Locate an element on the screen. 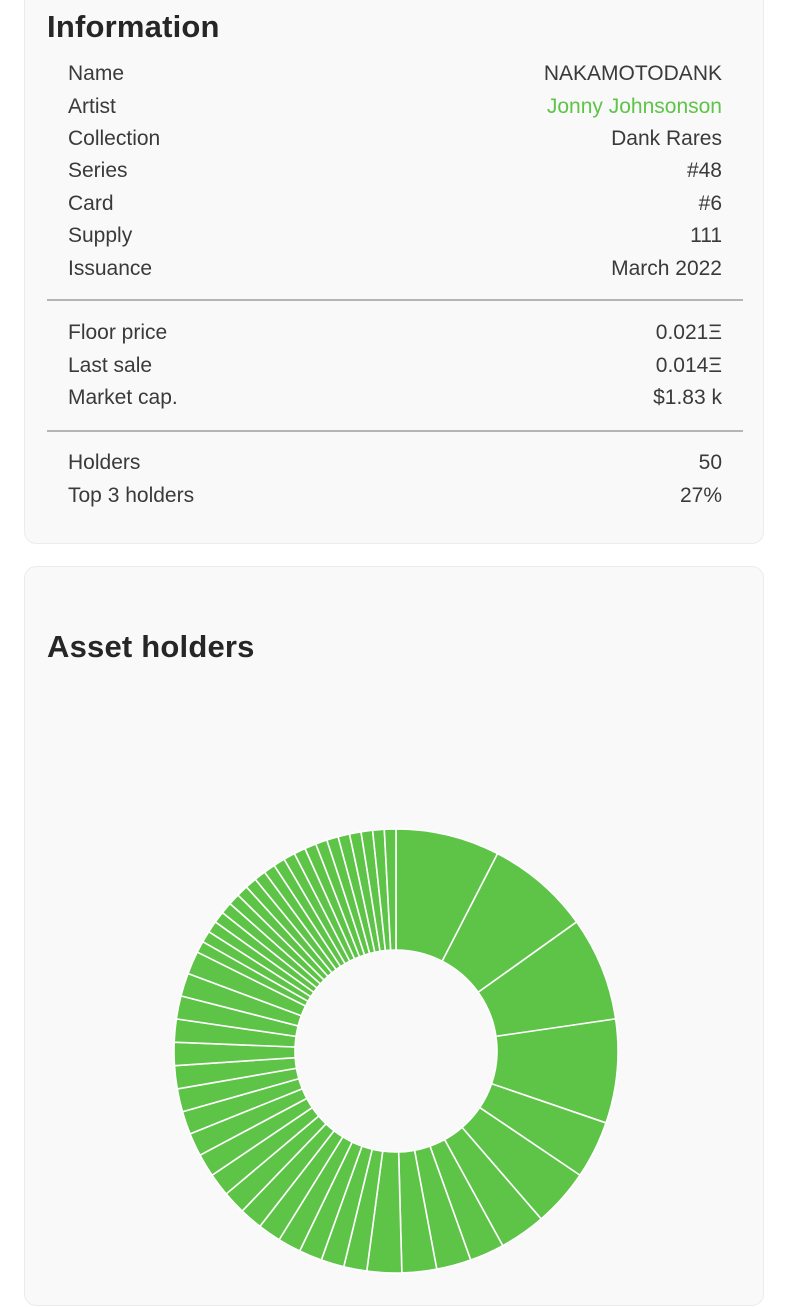 The image size is (789, 1307). market-value: 0.021Ξ is located at coordinates (688, 333).